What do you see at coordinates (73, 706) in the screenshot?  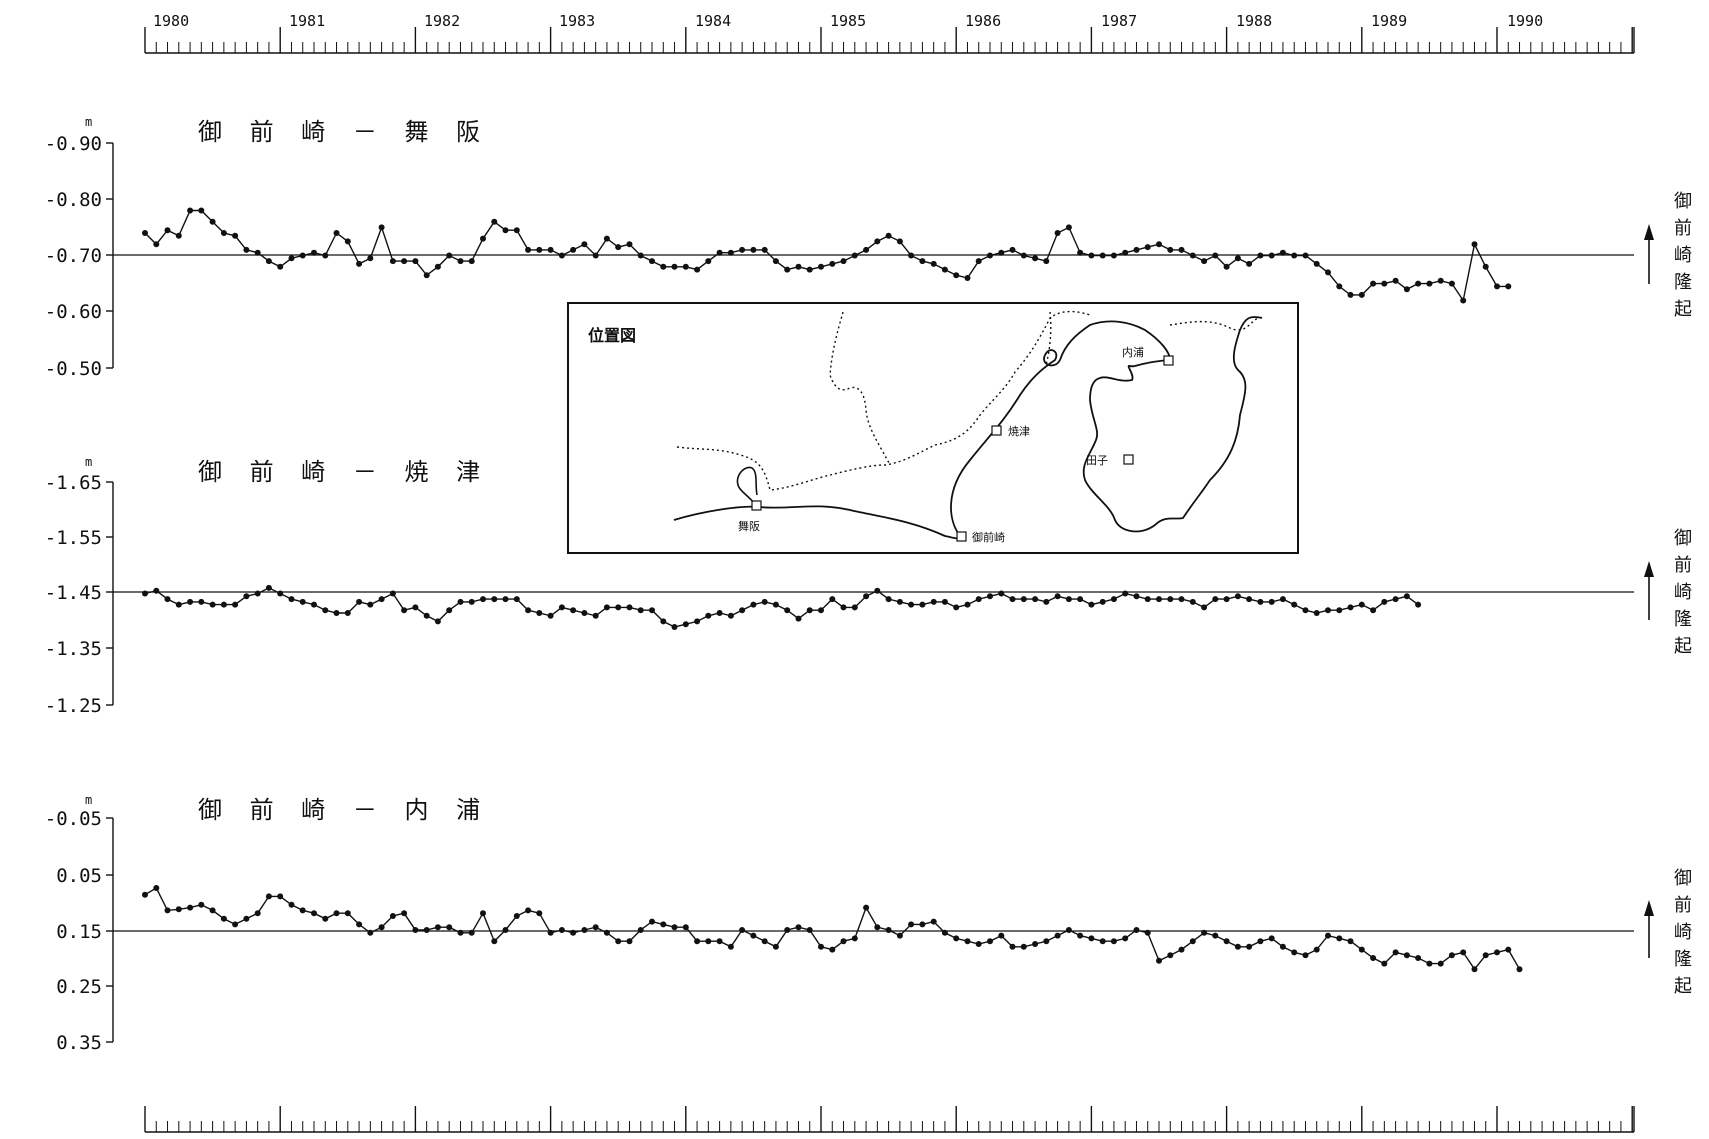 I see `panel-2-y-tick-label: -1.25` at bounding box center [73, 706].